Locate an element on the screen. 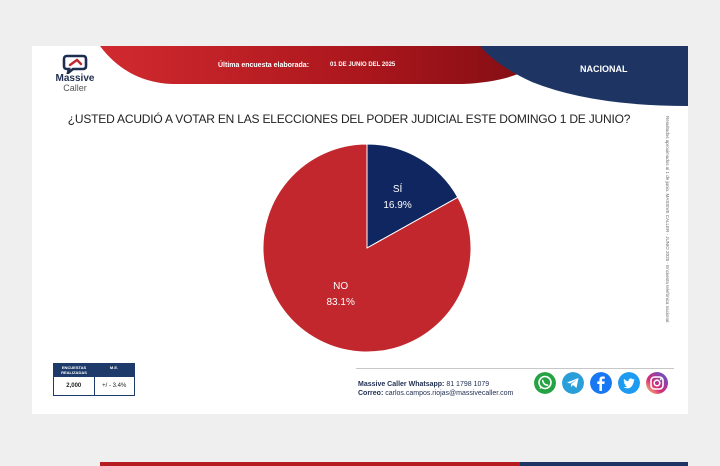  next-card-edge is located at coordinates (394, 464).